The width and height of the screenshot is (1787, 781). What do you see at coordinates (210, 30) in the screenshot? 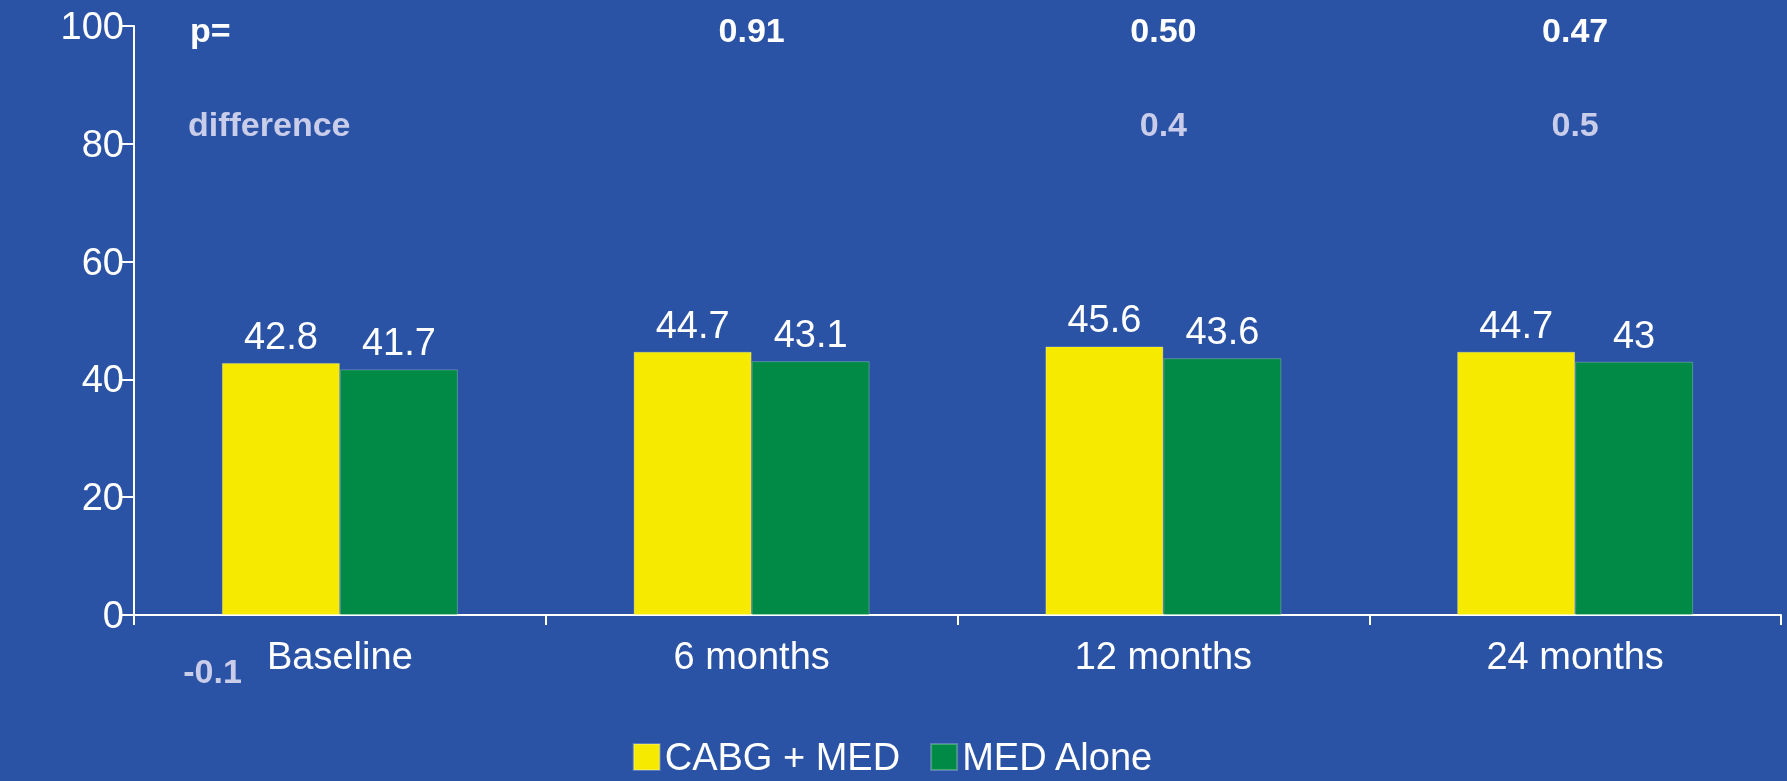
I see `annotation: p=` at bounding box center [210, 30].